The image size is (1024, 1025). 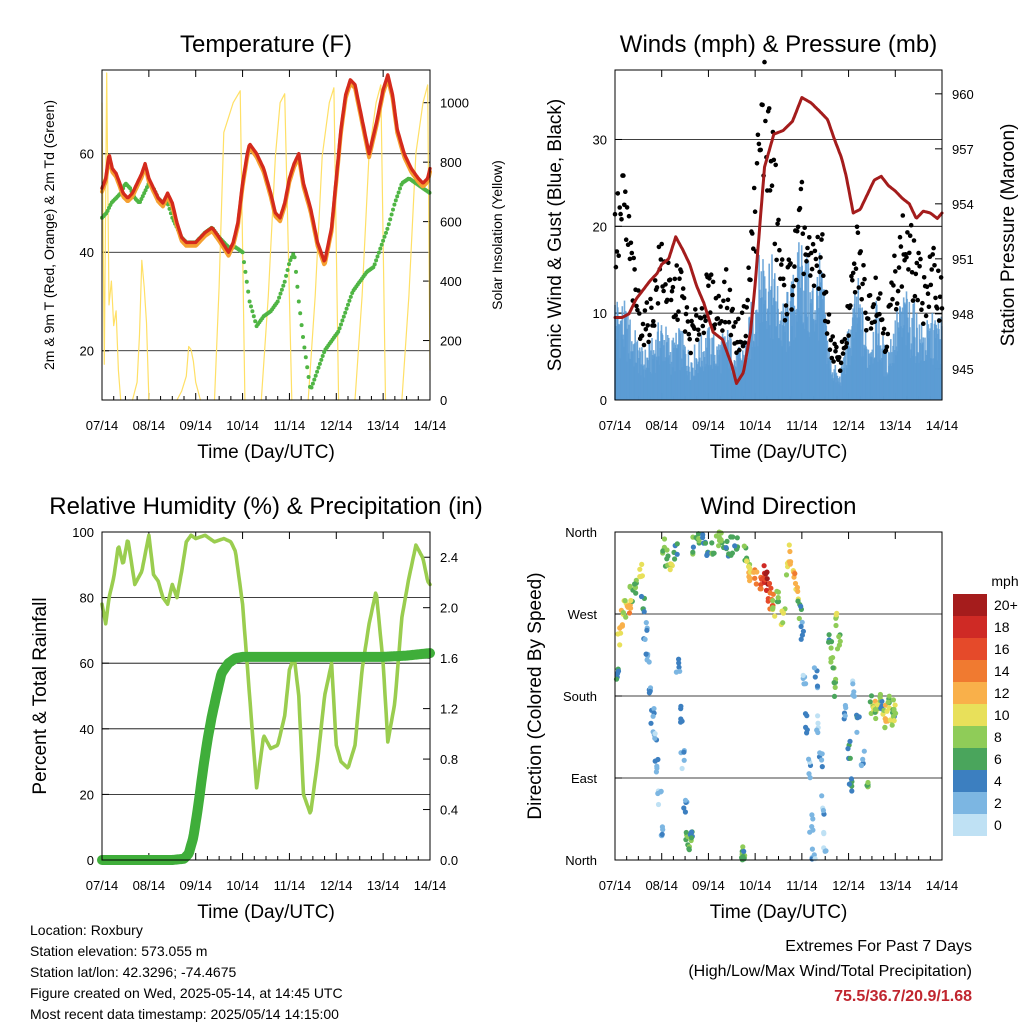 What do you see at coordinates (40, 695) in the screenshot?
I see `humidity-ylabel-left: Percent & Total Rainfall` at bounding box center [40, 695].